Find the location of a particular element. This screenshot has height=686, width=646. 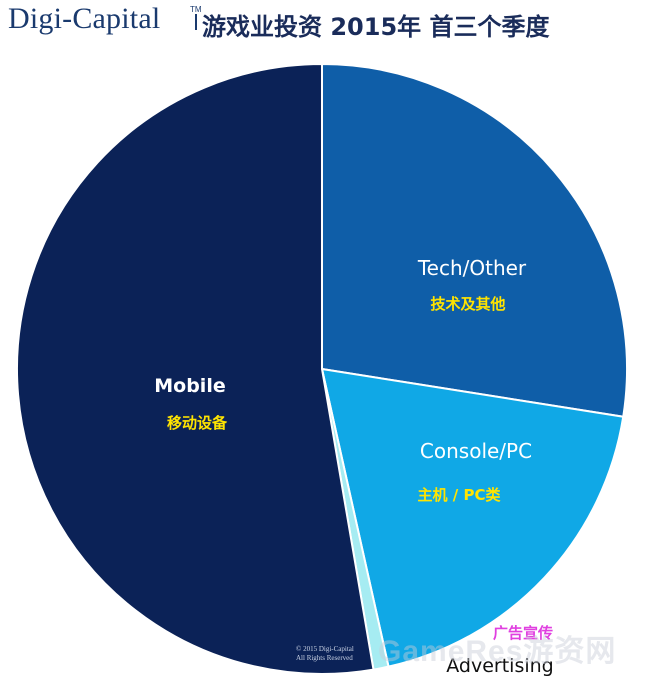

slice-label-console-pc: Console/PC is located at coordinates (476, 451).